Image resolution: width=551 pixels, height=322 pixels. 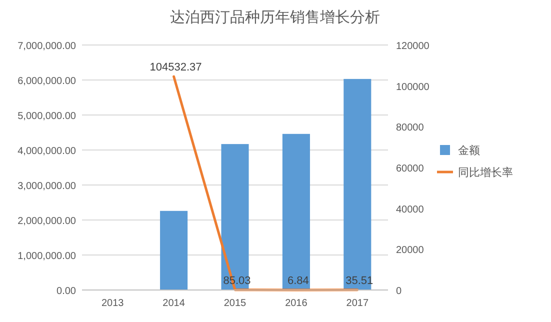 I want to click on y2-tick-label: 0, so click(x=399, y=291).